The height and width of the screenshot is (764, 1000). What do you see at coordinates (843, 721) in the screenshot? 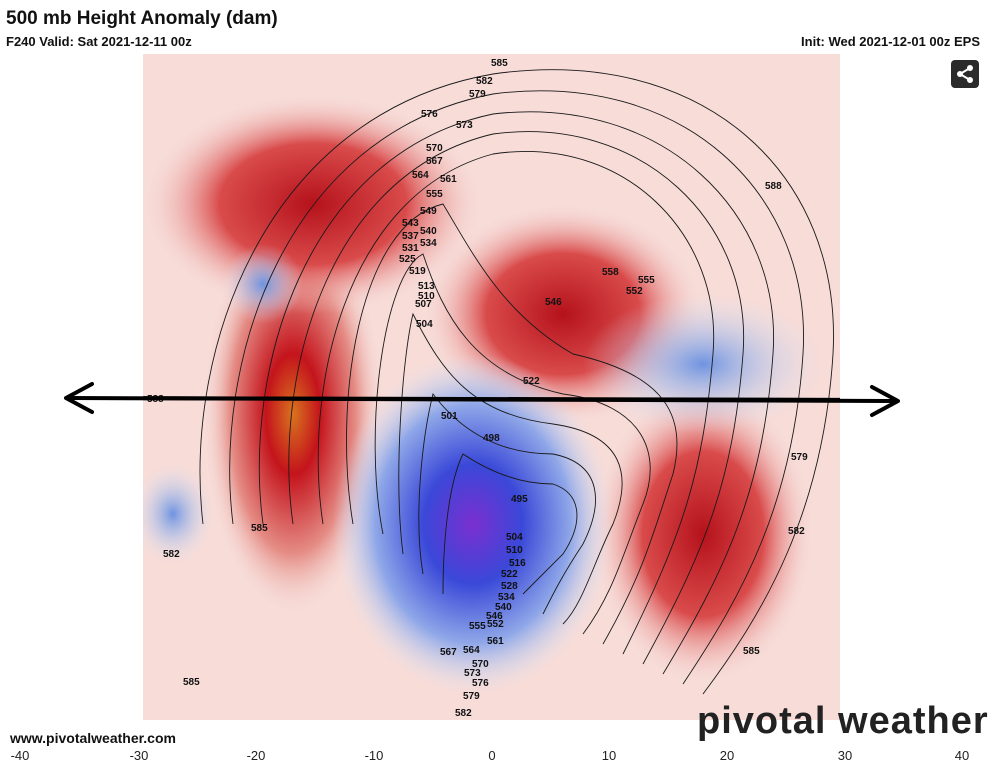
I see `brand-logo: pivotal weather` at bounding box center [843, 721].